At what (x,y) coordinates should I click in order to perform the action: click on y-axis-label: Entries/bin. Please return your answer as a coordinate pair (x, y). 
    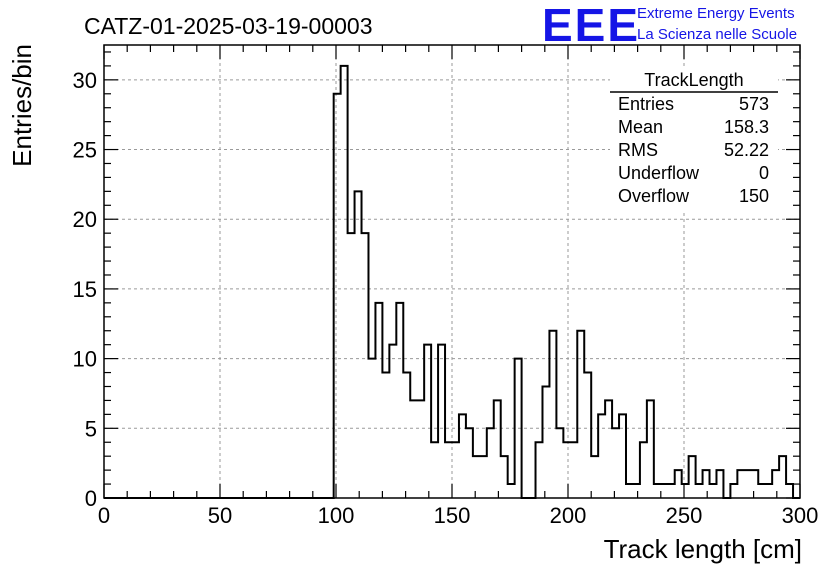
    Looking at the image, I should click on (22, 105).